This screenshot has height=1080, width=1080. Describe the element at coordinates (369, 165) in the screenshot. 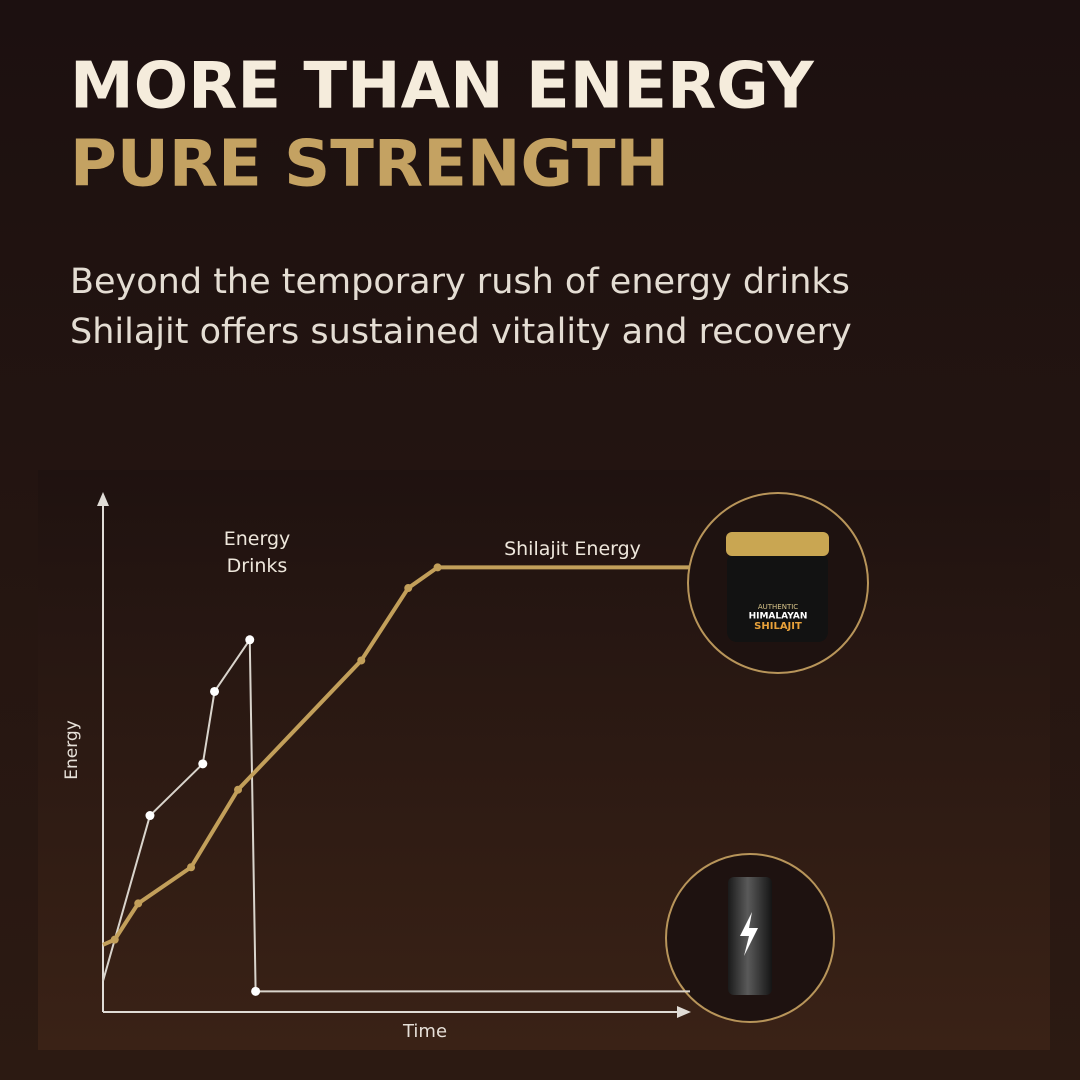

I see `title: PURE STRENGTH` at that location.